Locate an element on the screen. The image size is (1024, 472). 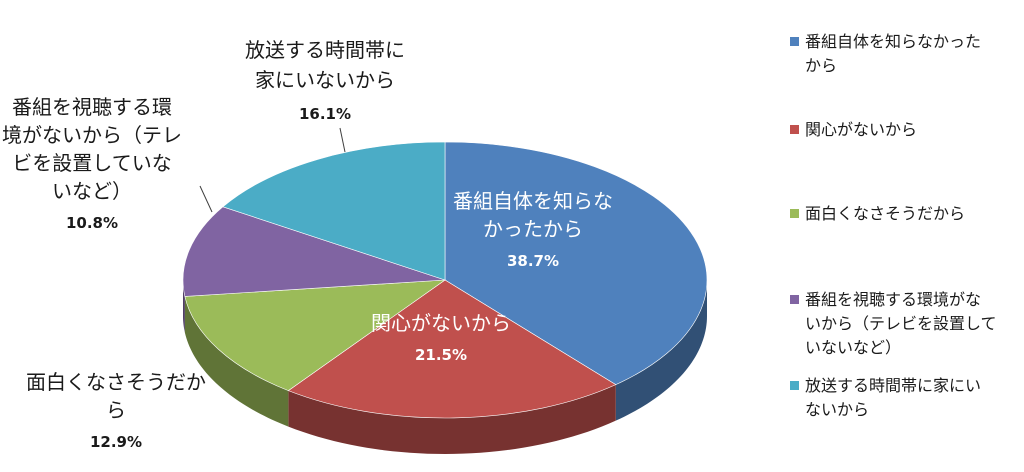
slice-label-4-line-1: 番組を視聴する環 is located at coordinates (92, 107).